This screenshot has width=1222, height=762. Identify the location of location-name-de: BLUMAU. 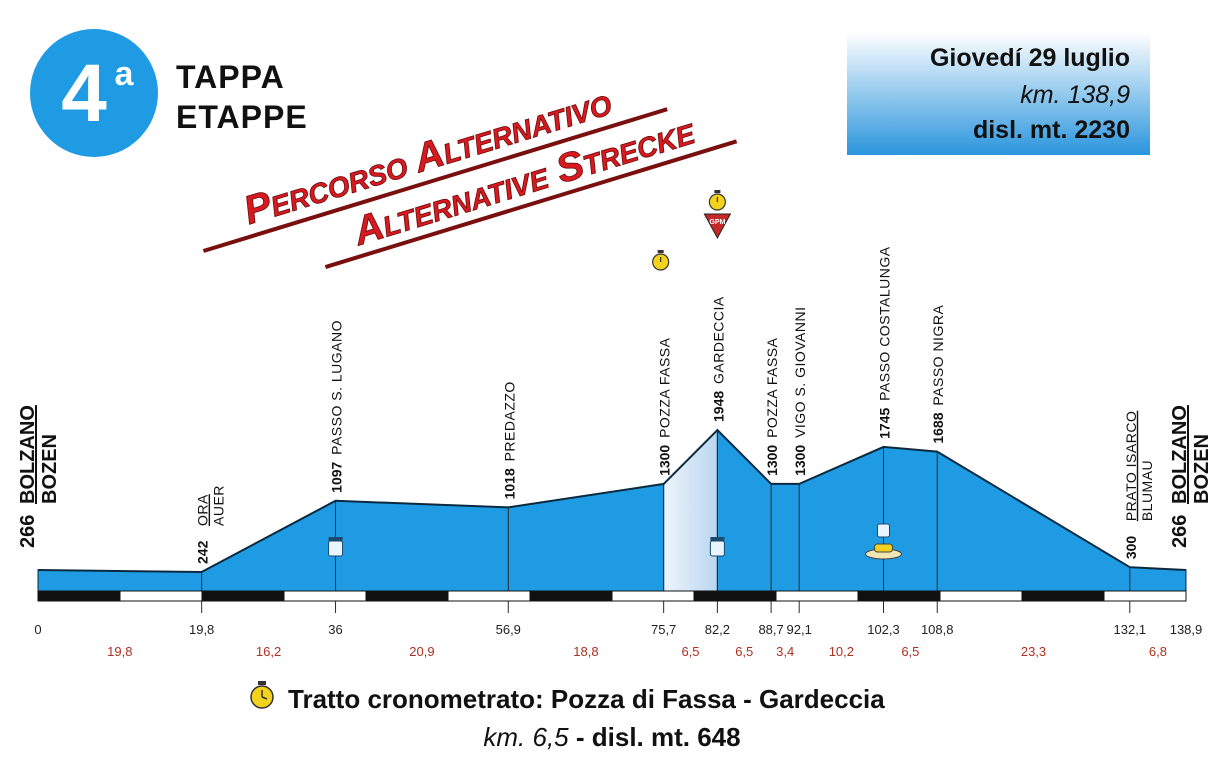
(1147, 490).